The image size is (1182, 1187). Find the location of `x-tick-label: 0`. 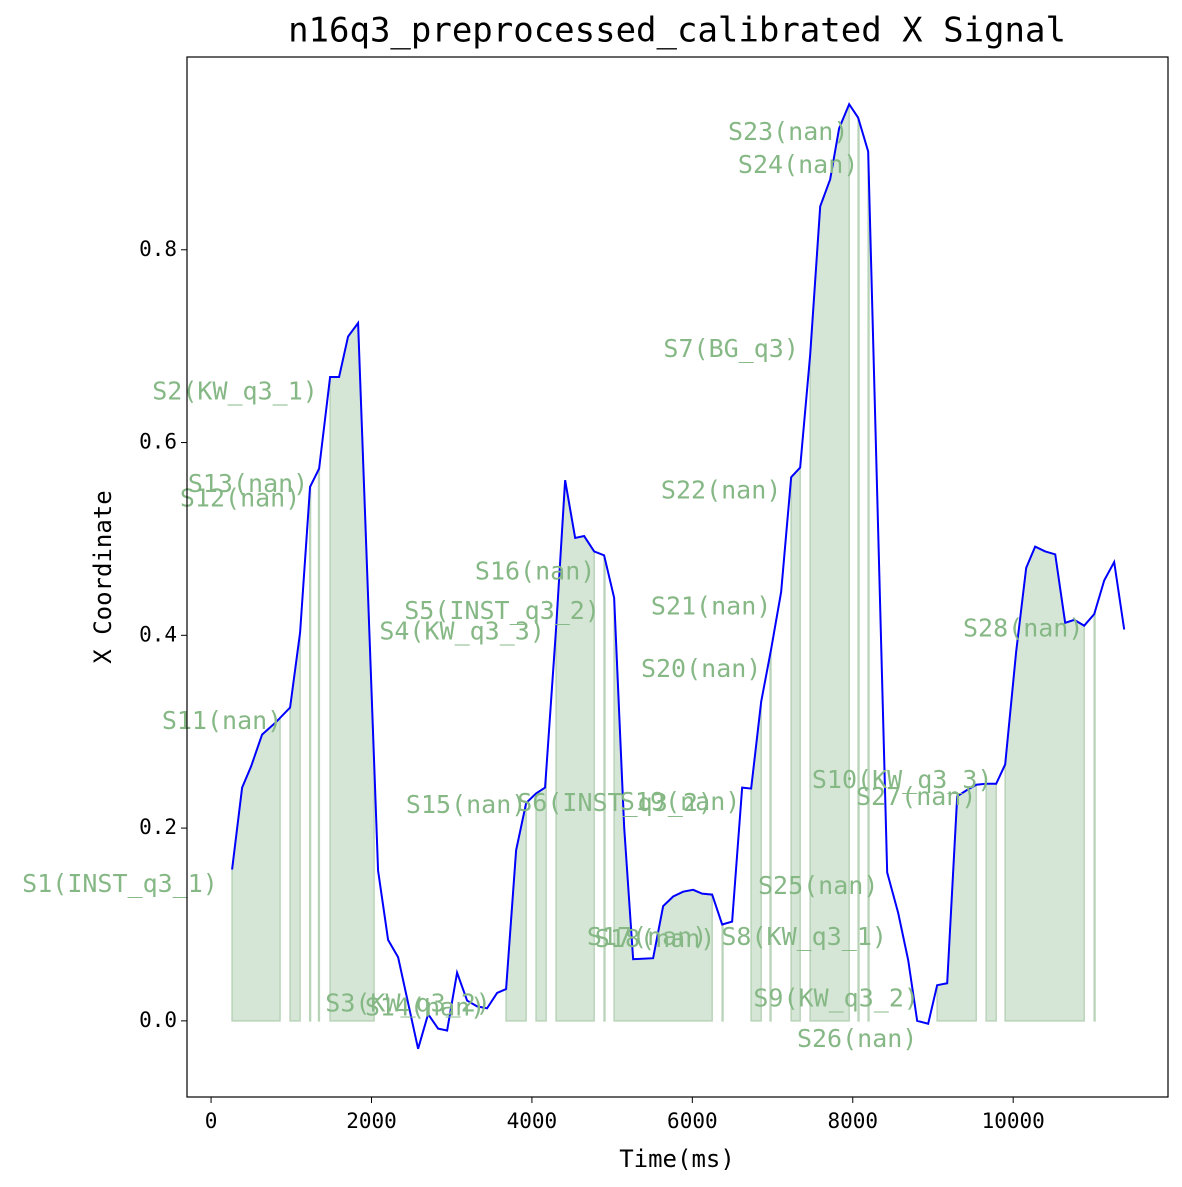

x-tick-label: 0 is located at coordinates (211, 1121).